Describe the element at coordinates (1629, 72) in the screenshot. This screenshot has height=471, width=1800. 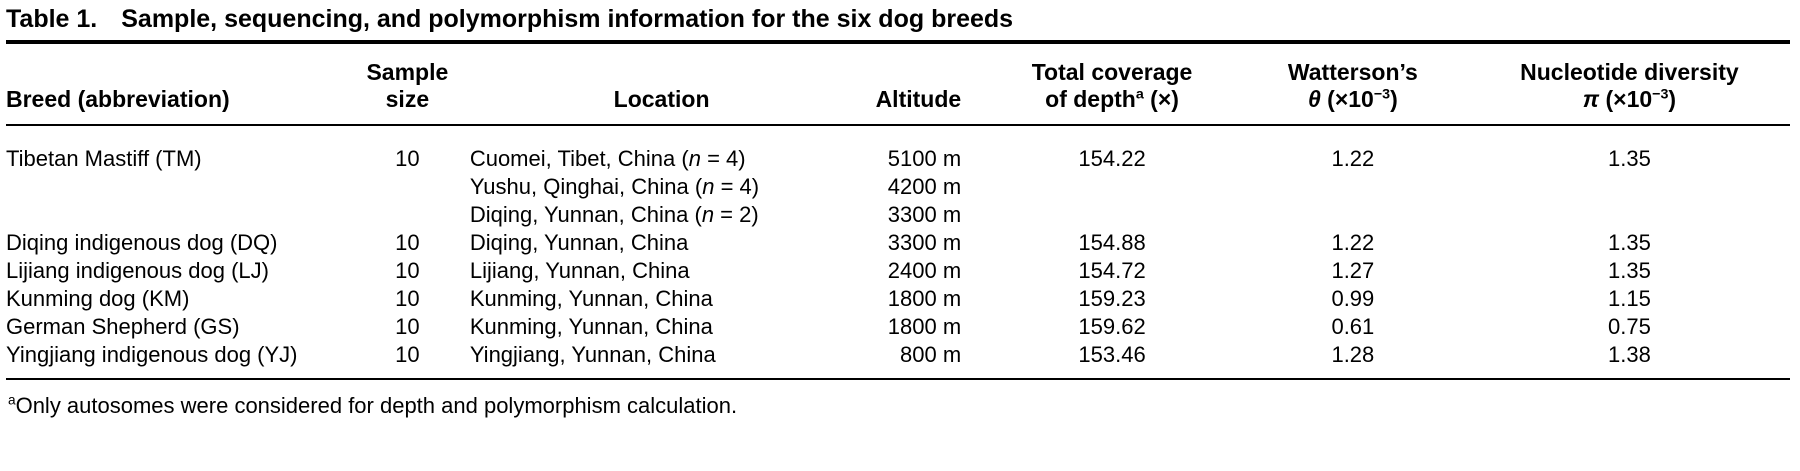
I see `header-diversity-line1: Nucleotide diversity` at that location.